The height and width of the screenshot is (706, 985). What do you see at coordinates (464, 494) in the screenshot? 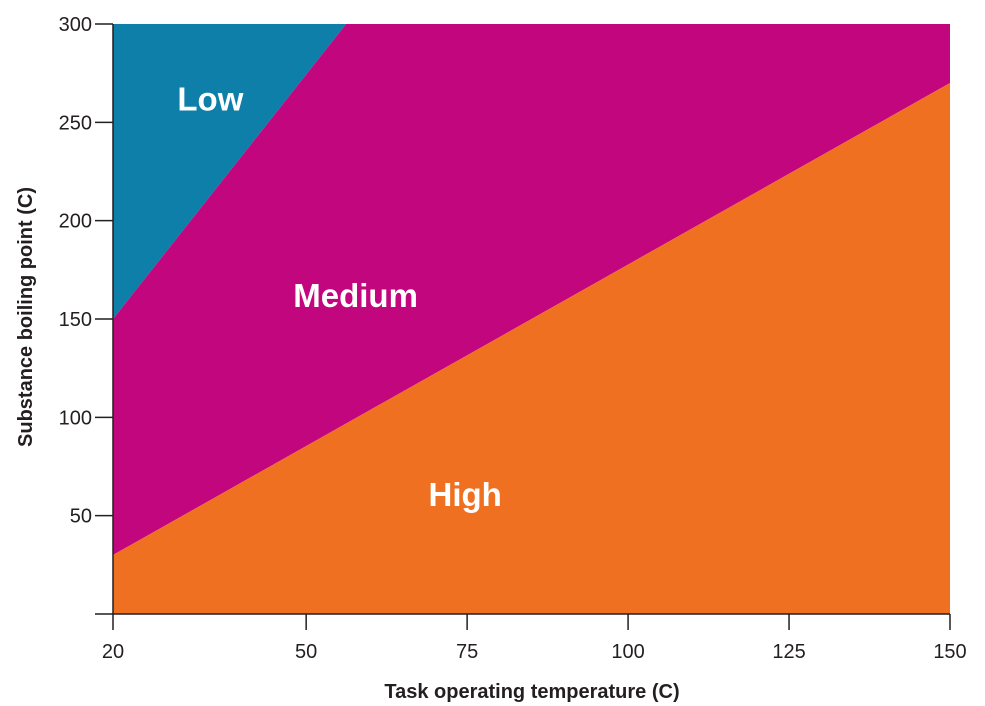
I see `region-label-high: High` at bounding box center [464, 494].